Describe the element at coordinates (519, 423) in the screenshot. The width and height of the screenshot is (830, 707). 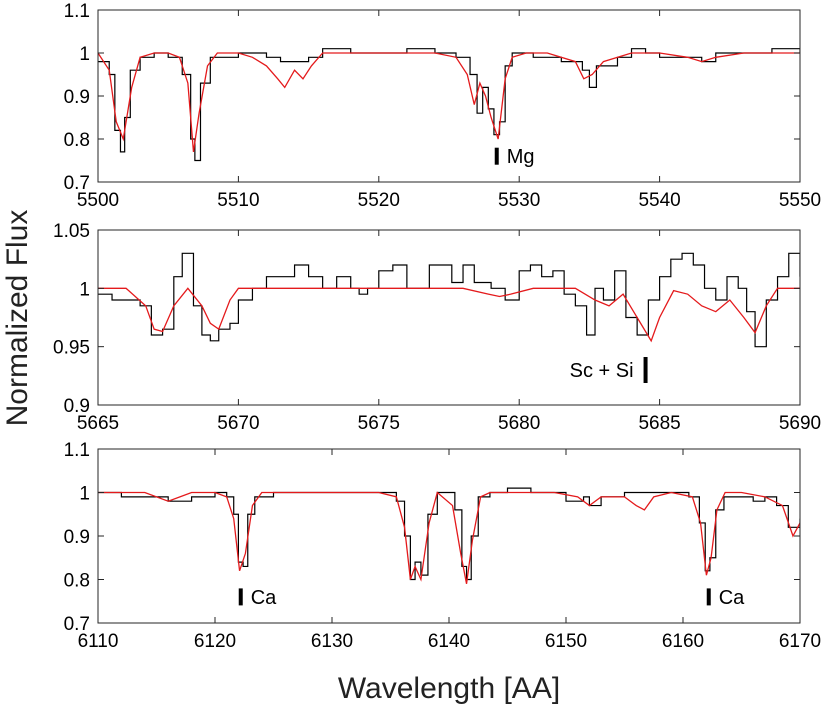
I see `x-tick-label: 5680` at that location.